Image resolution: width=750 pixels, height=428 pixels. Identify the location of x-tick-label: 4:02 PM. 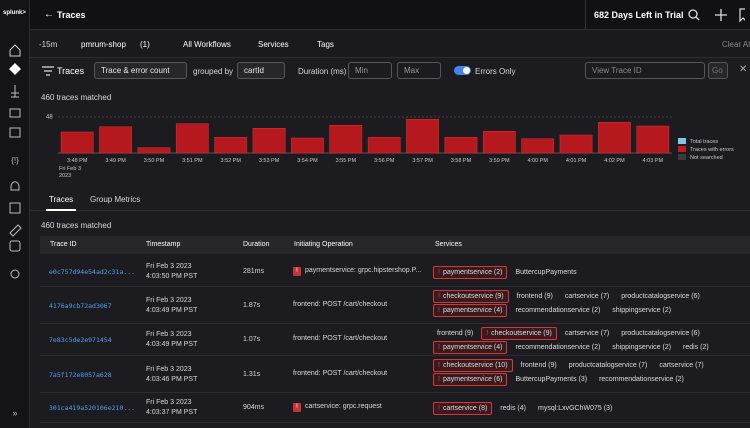
(614, 161).